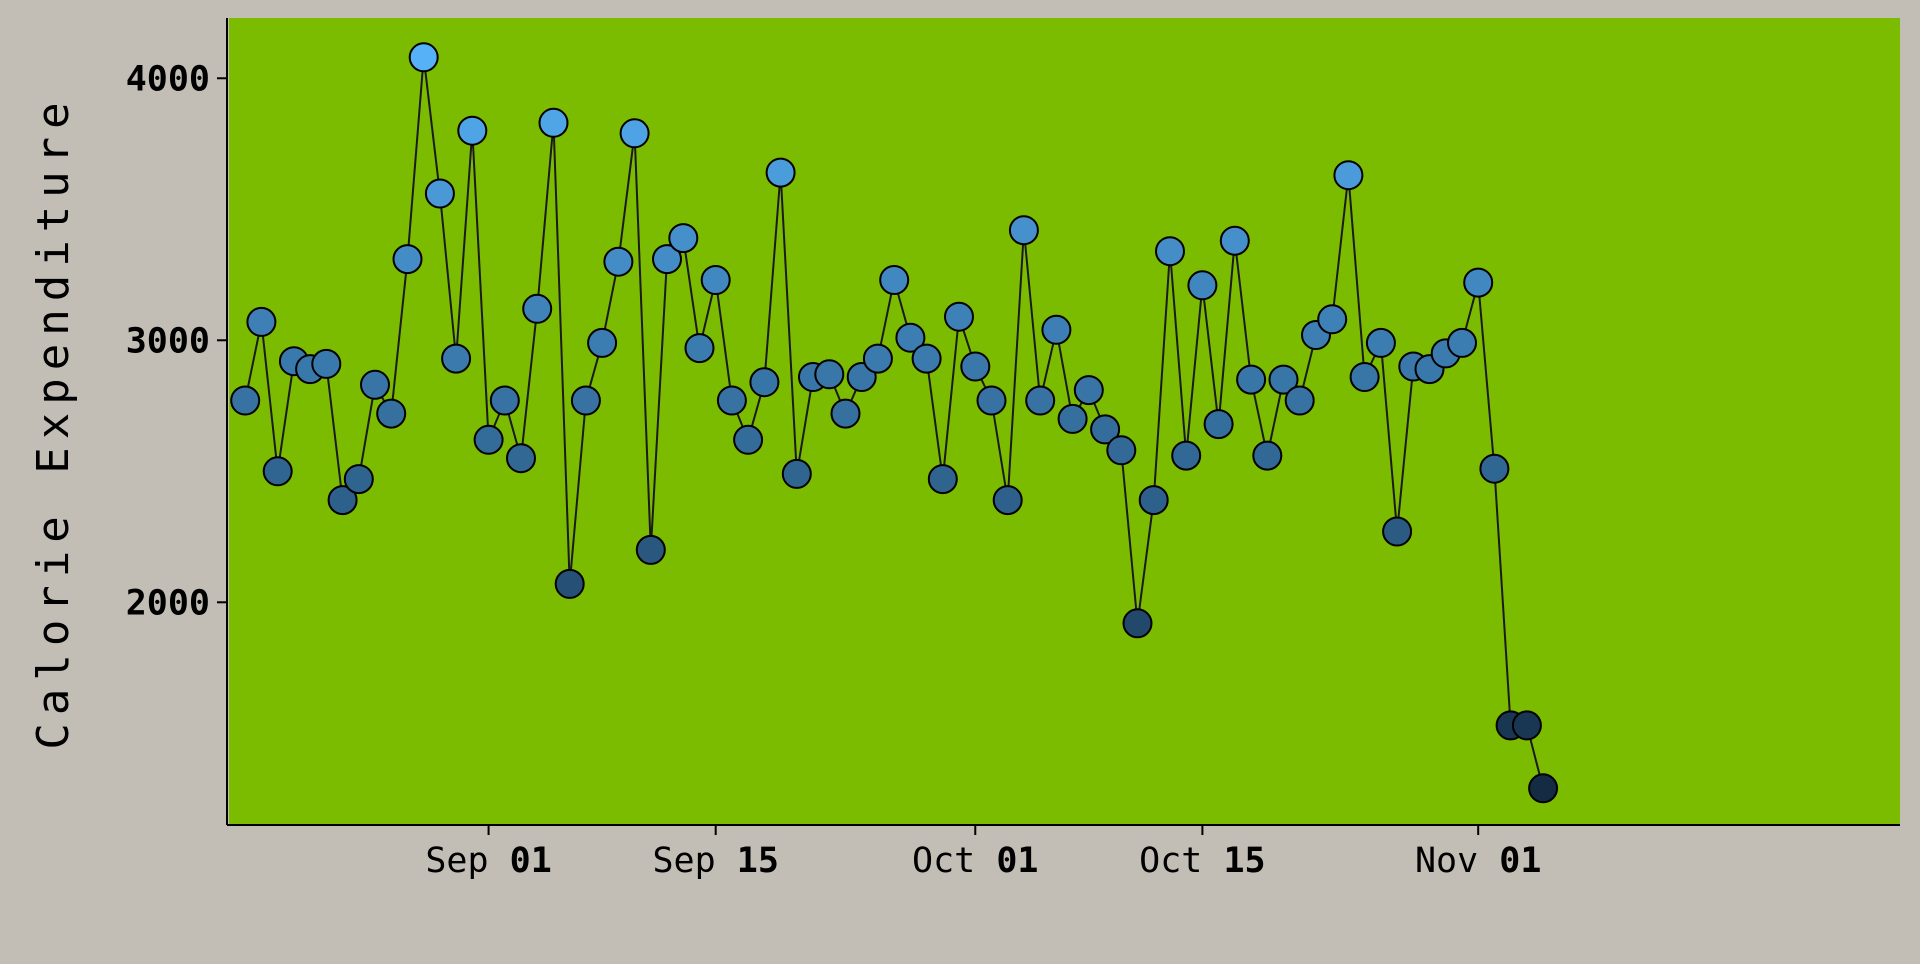 The height and width of the screenshot is (964, 1920). I want to click on y-axis-ticks: 2000 3000 4000, so click(176, 341).